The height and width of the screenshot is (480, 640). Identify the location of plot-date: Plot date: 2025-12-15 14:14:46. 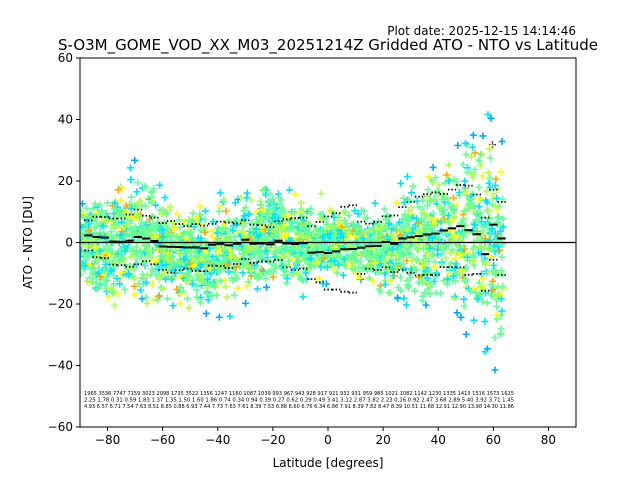
(481, 31).